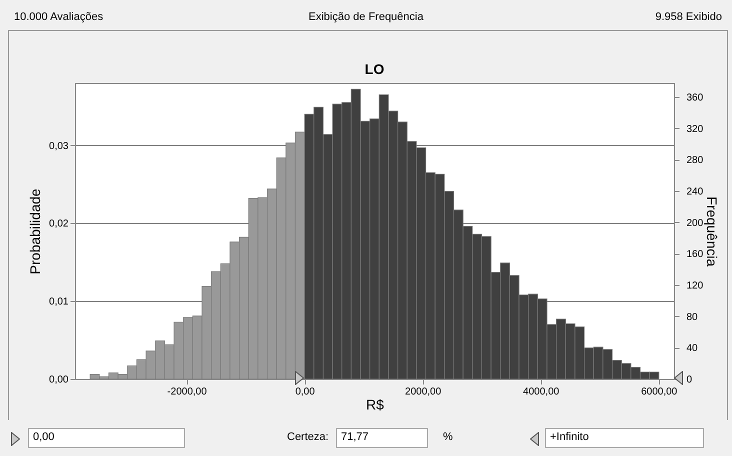 Image resolution: width=732 pixels, height=456 pixels. I want to click on y2-tick-label: 120, so click(695, 286).